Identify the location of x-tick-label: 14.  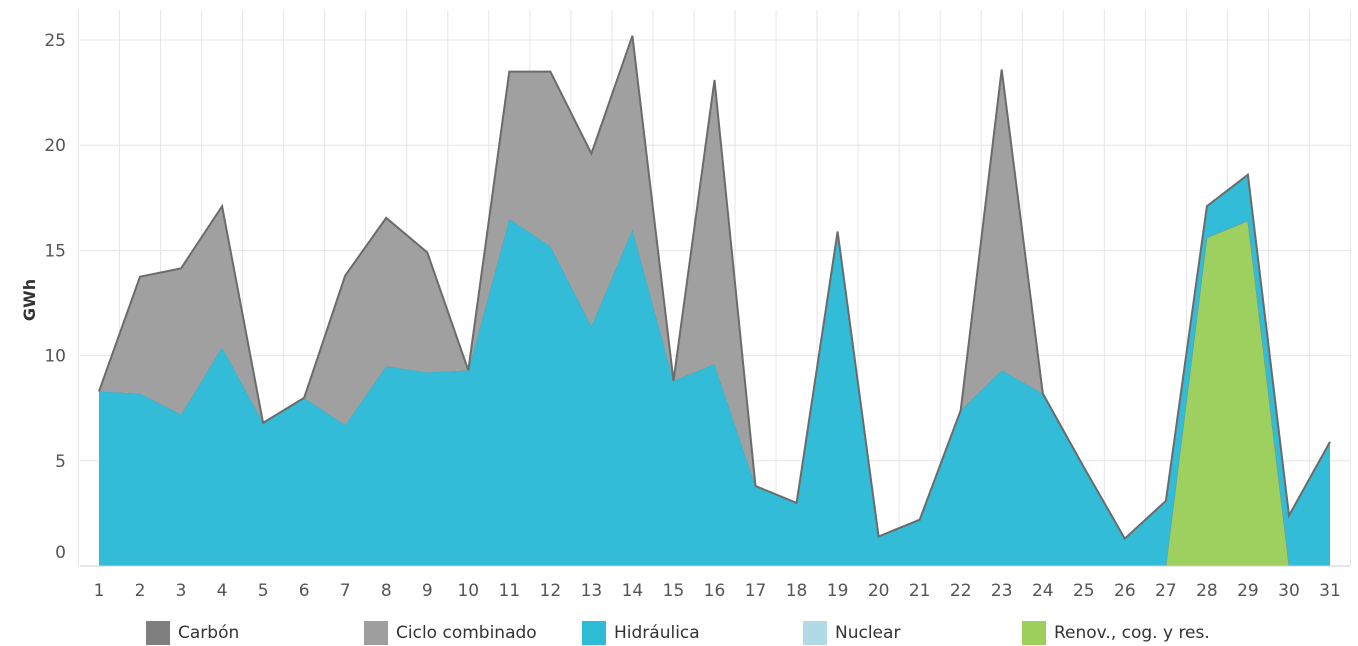
(633, 591).